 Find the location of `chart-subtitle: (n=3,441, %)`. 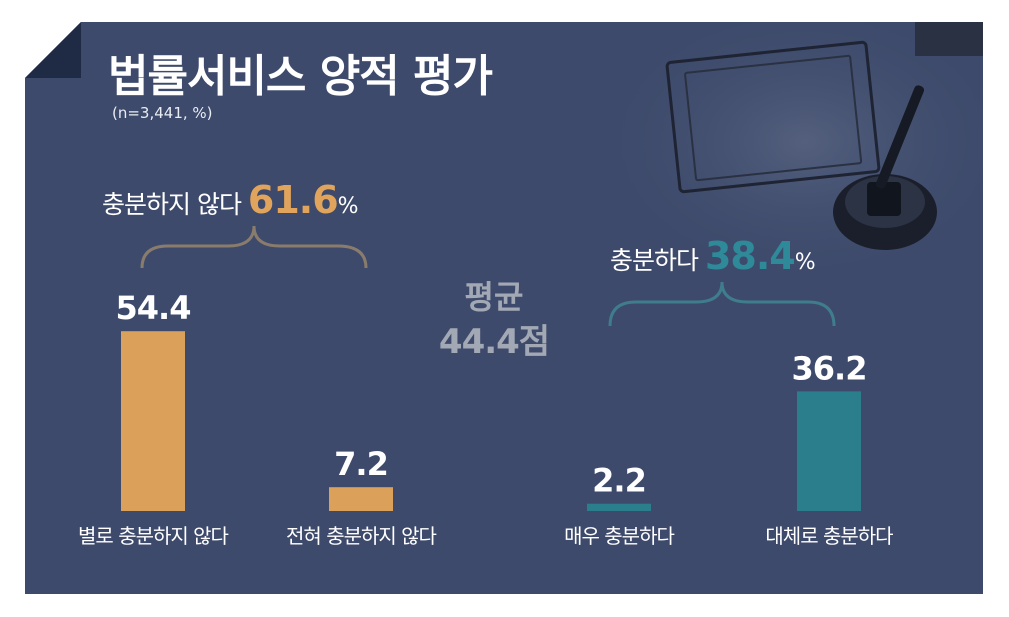

chart-subtitle: (n=3,441, %) is located at coordinates (162, 113).